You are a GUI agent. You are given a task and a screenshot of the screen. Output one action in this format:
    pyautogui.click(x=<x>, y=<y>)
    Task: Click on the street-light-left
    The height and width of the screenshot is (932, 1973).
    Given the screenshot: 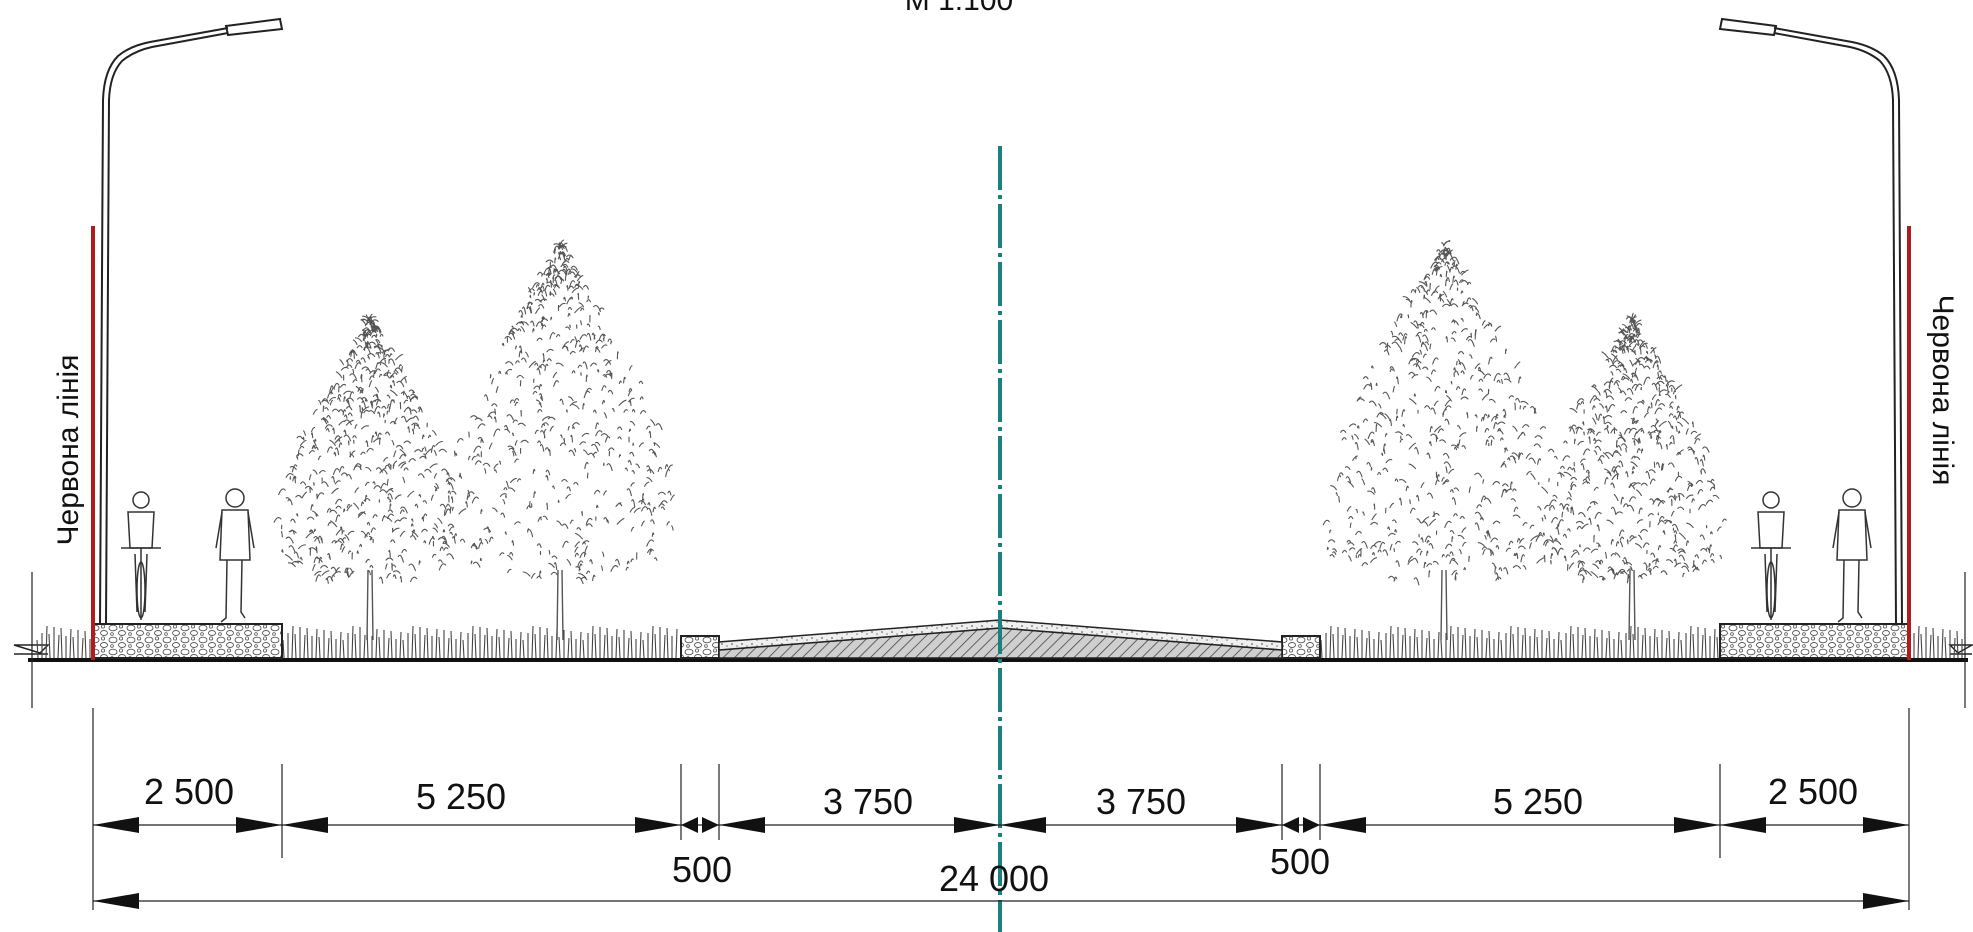 What is the action you would take?
    pyautogui.click(x=191, y=321)
    